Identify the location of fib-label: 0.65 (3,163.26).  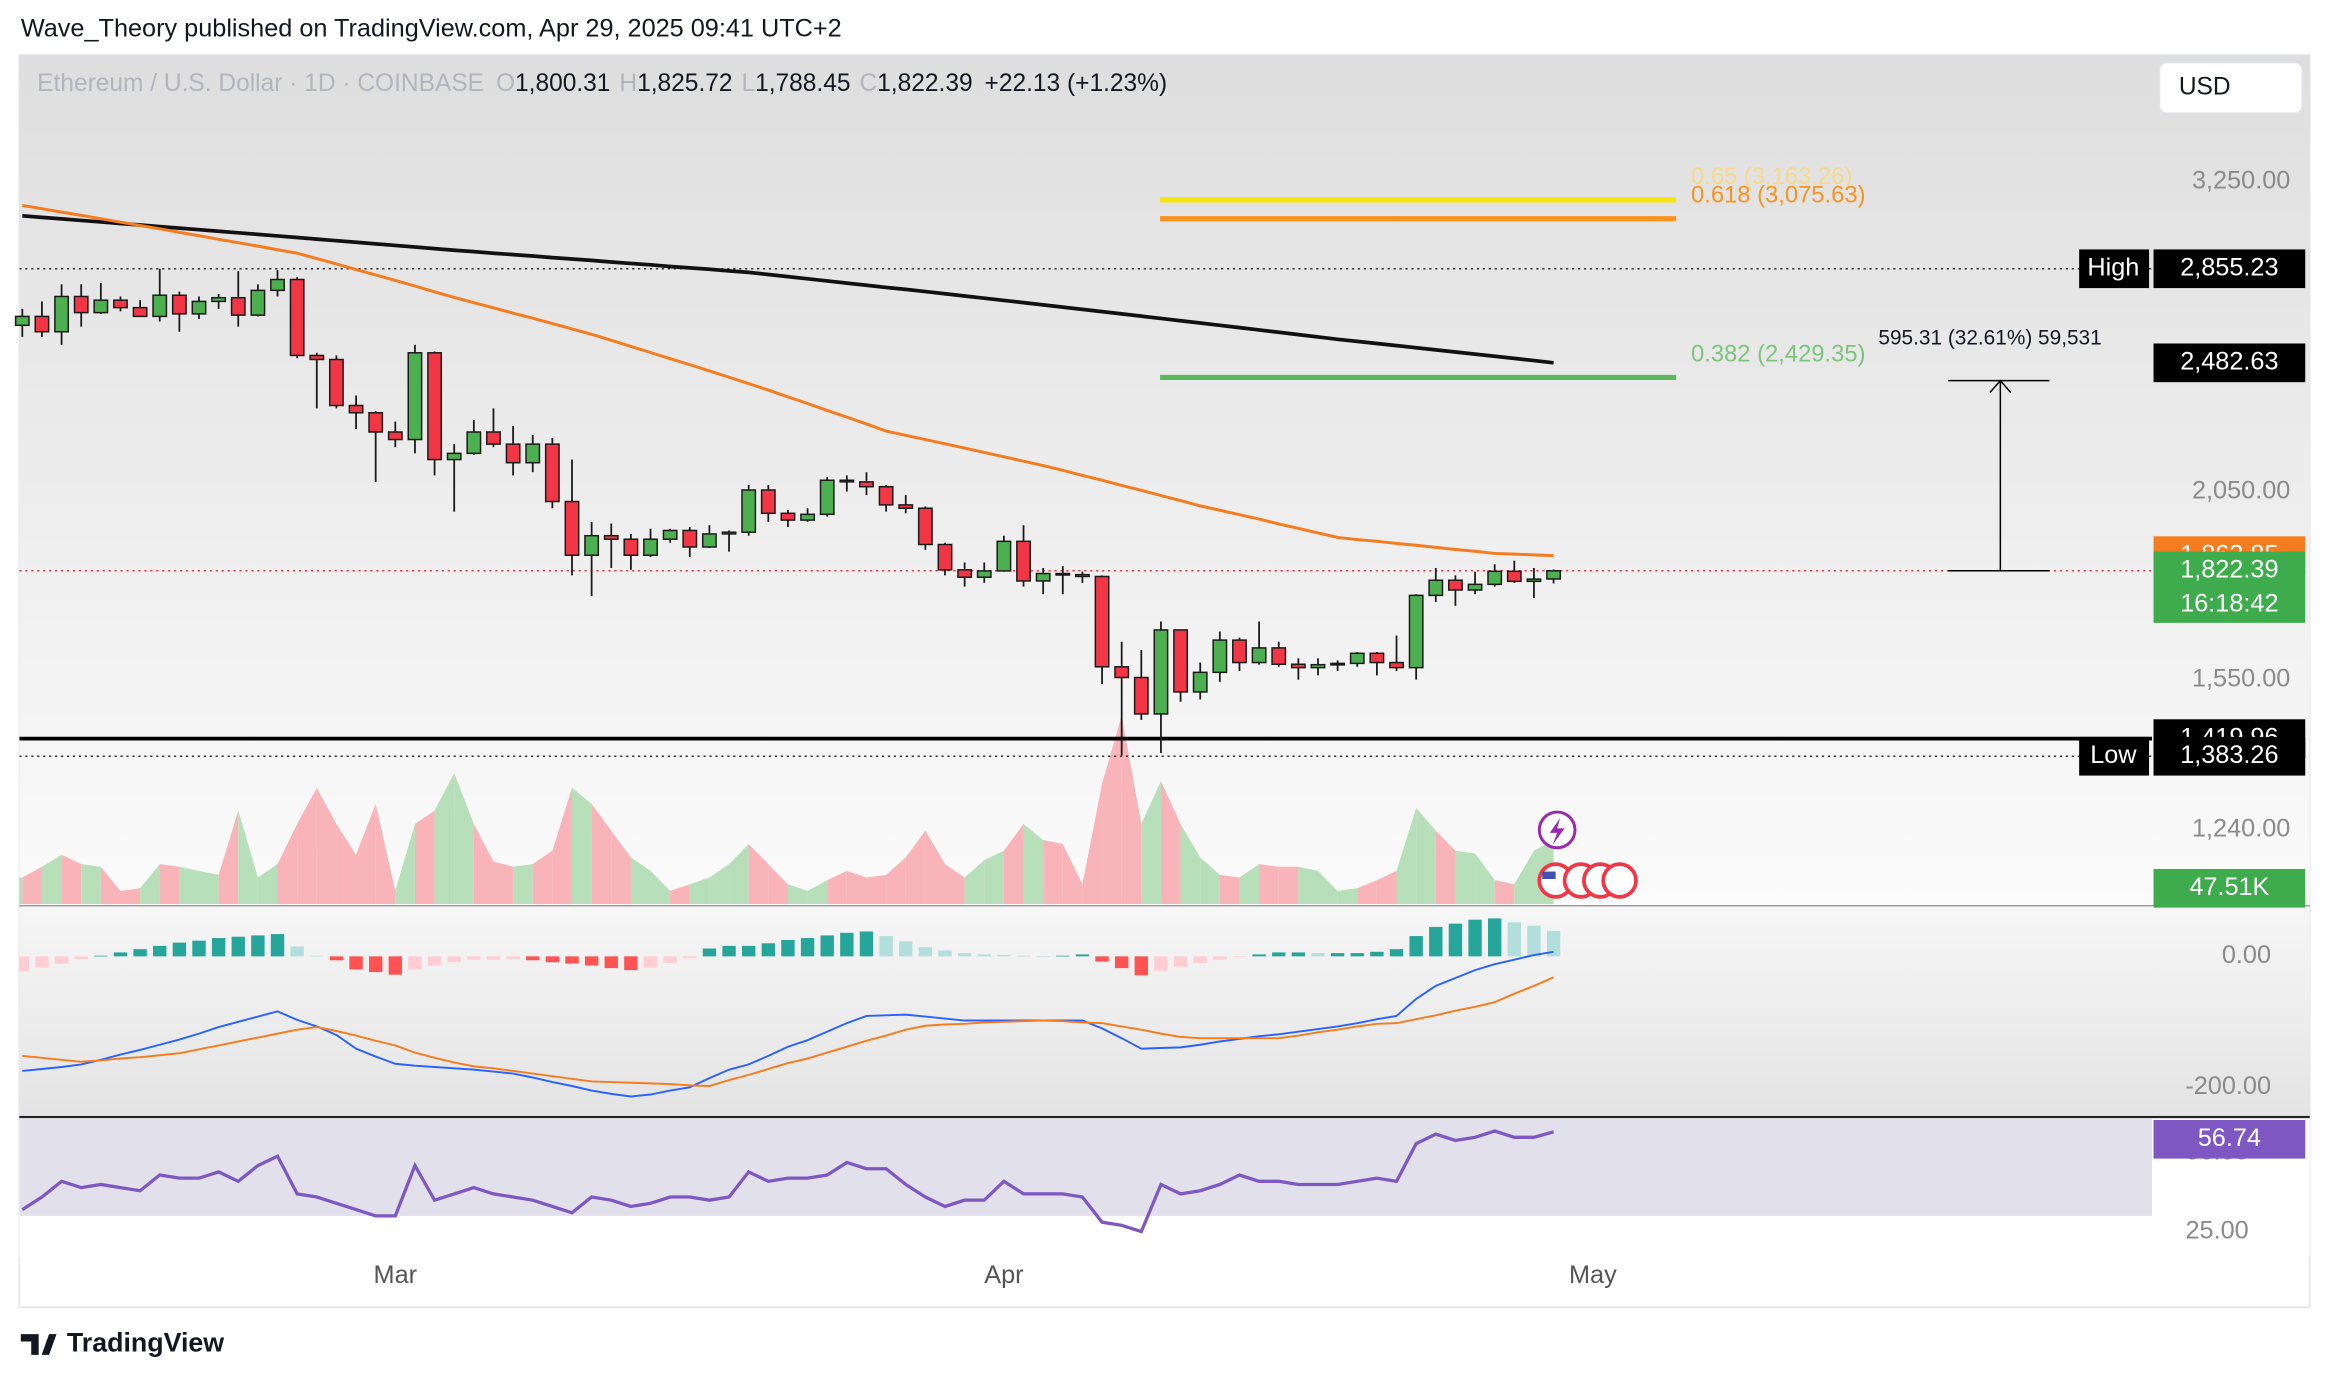
(1771, 176).